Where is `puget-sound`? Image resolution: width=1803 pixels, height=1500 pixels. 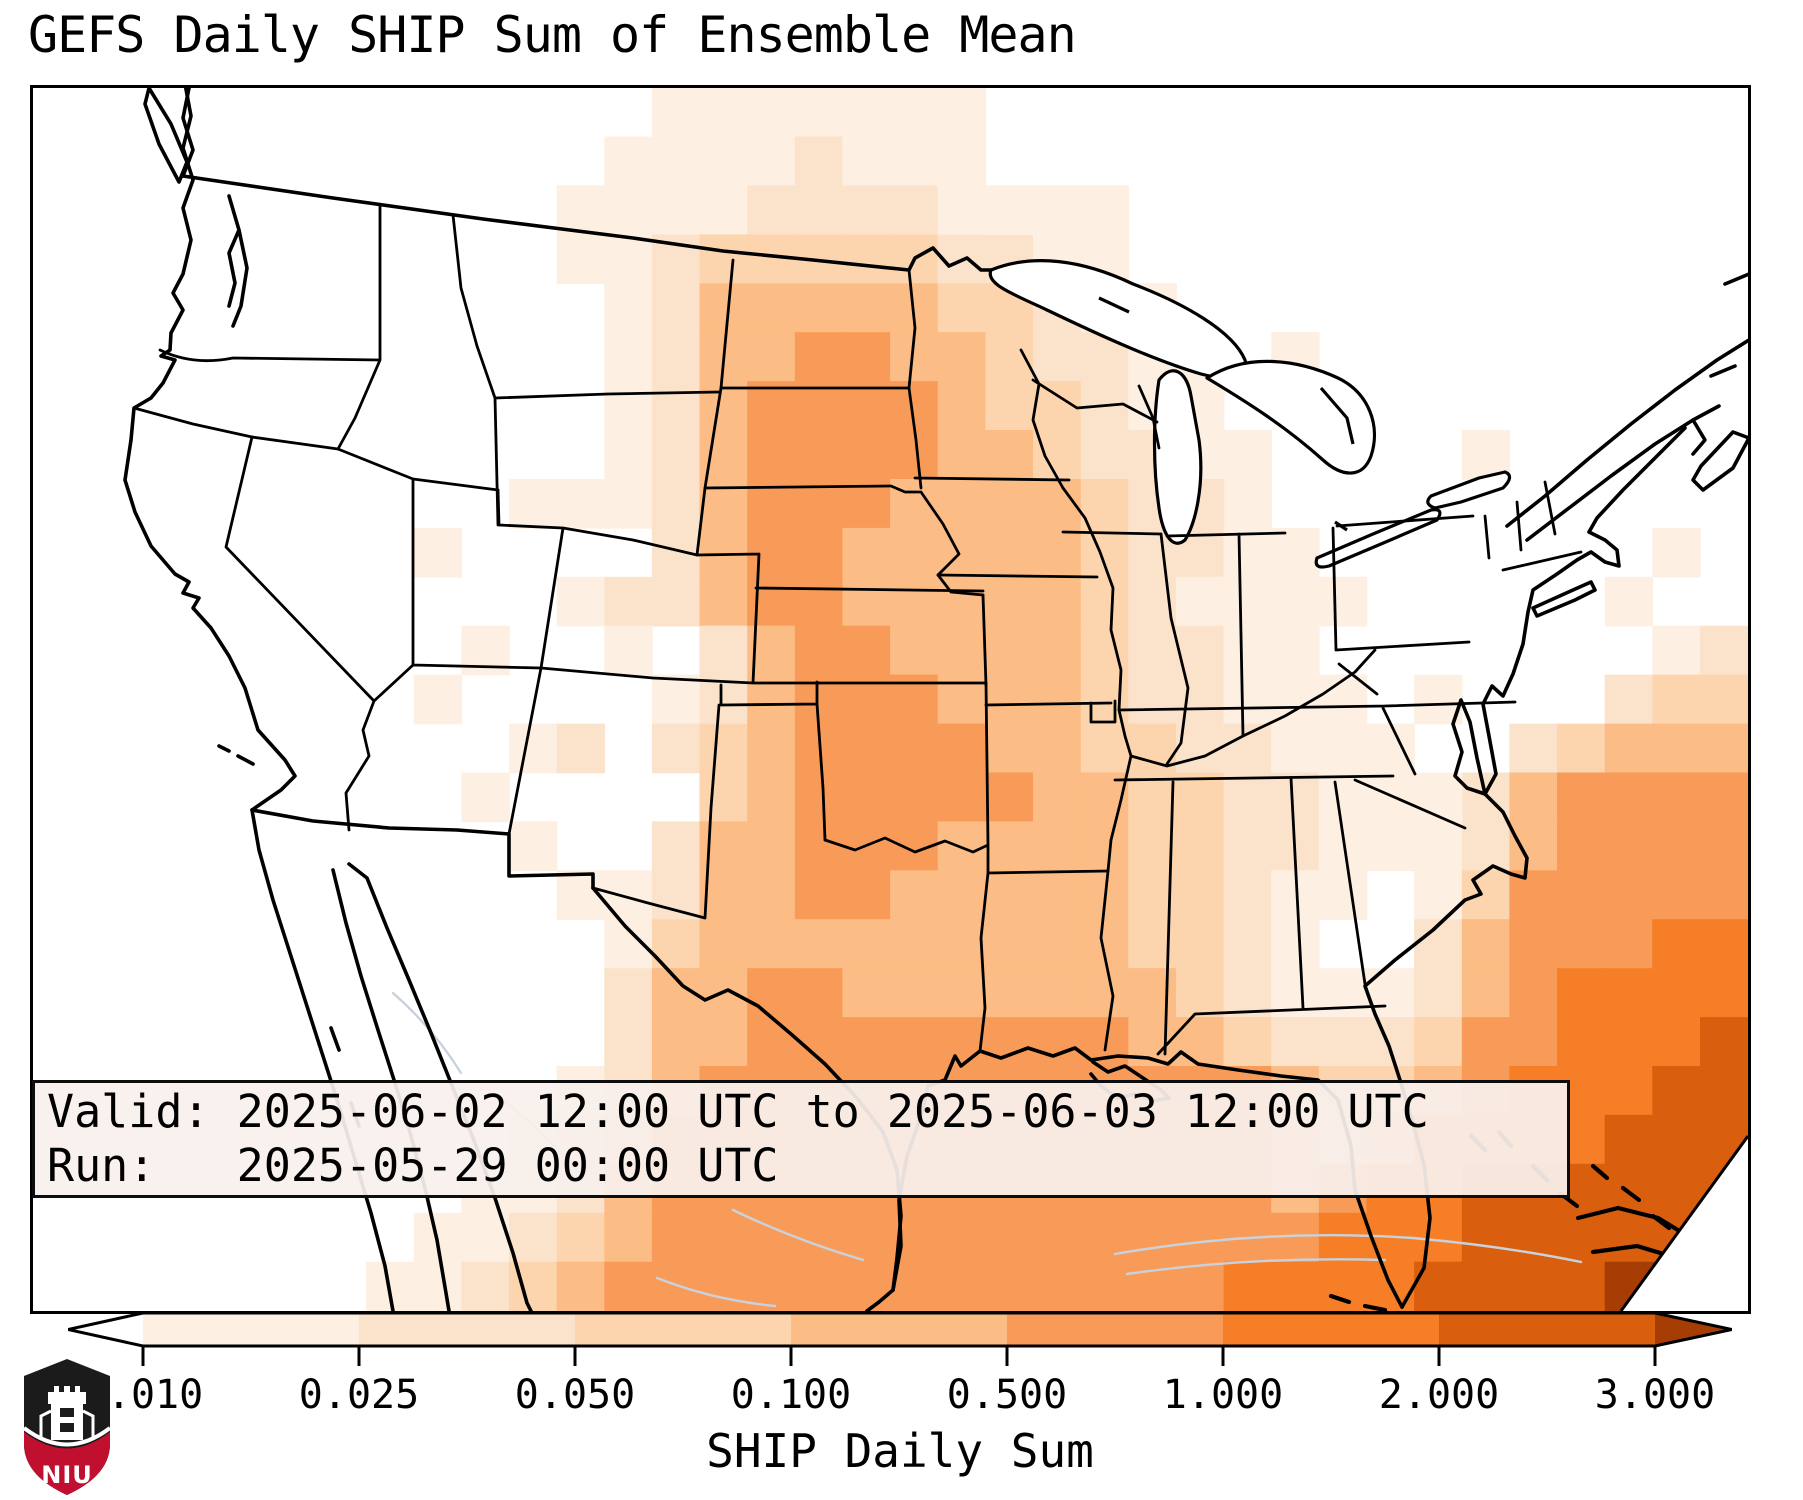 puget-sound is located at coordinates (238, 261).